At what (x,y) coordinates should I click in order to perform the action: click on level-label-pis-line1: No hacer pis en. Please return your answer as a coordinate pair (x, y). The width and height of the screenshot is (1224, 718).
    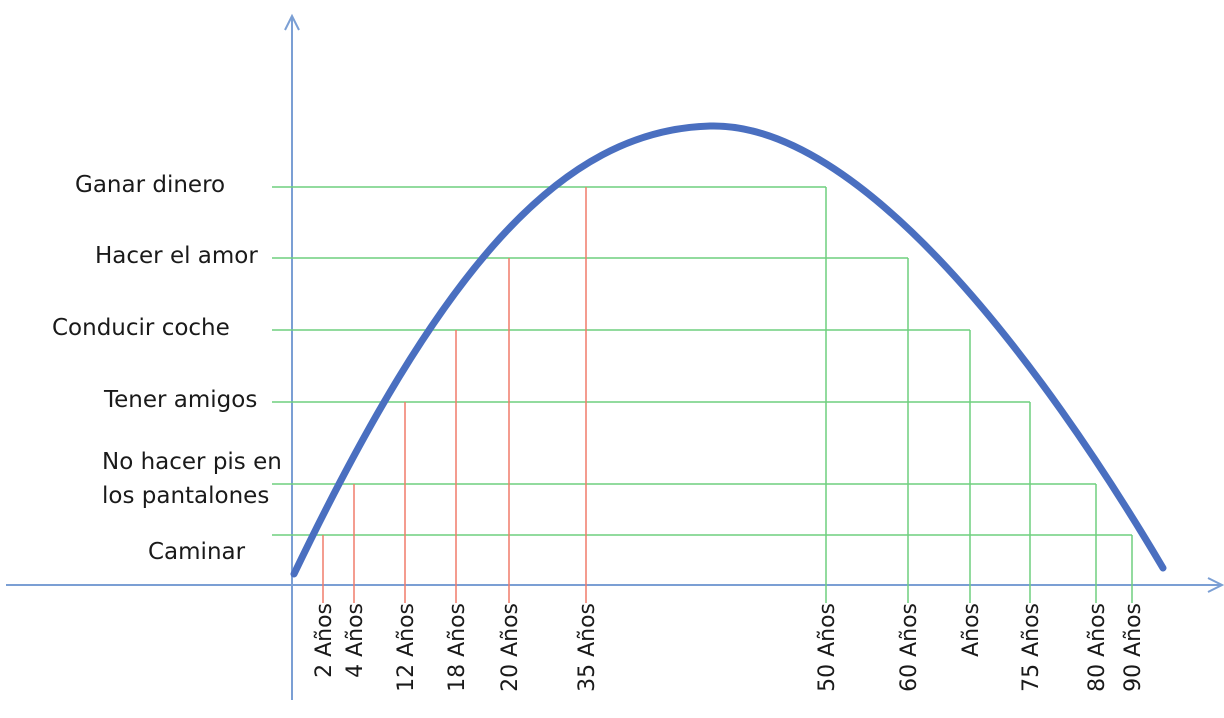
    Looking at the image, I should click on (192, 462).